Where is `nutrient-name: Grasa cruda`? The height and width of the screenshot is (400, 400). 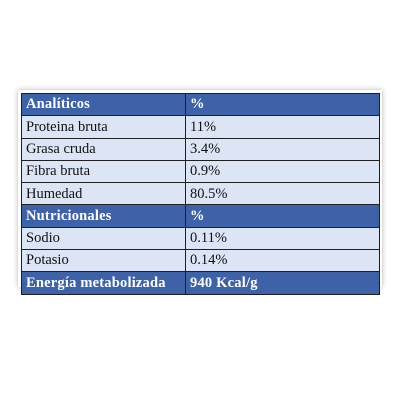 nutrient-name: Grasa cruda is located at coordinates (103, 149).